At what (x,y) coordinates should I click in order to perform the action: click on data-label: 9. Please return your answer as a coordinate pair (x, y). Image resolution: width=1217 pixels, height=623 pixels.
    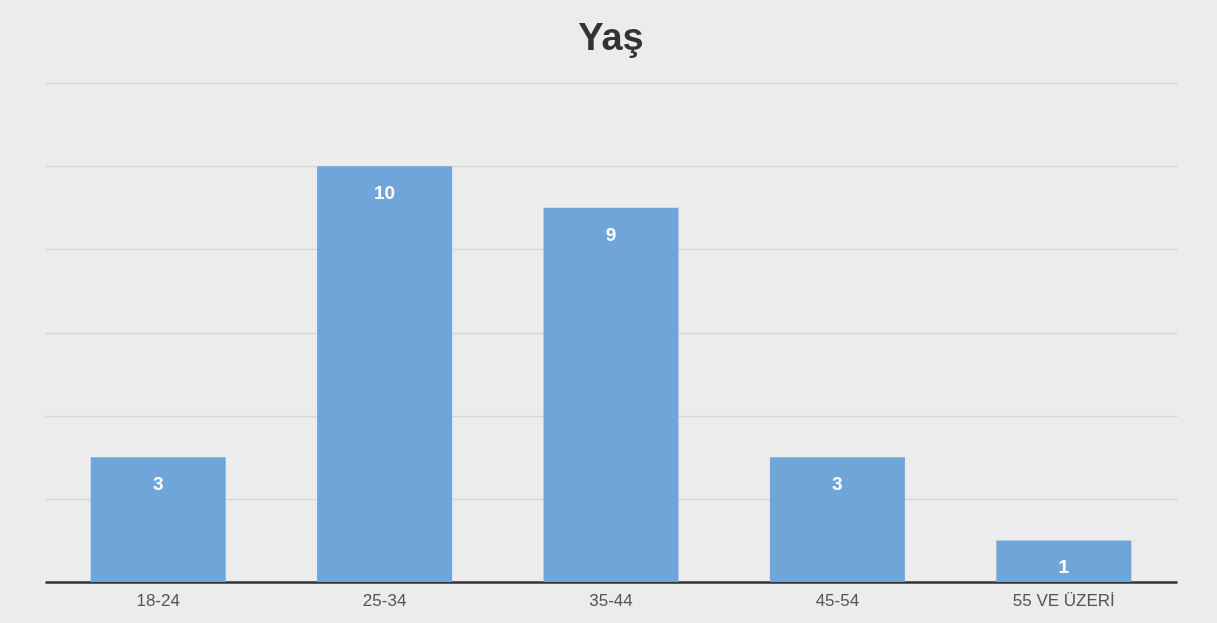
    Looking at the image, I should click on (611, 234).